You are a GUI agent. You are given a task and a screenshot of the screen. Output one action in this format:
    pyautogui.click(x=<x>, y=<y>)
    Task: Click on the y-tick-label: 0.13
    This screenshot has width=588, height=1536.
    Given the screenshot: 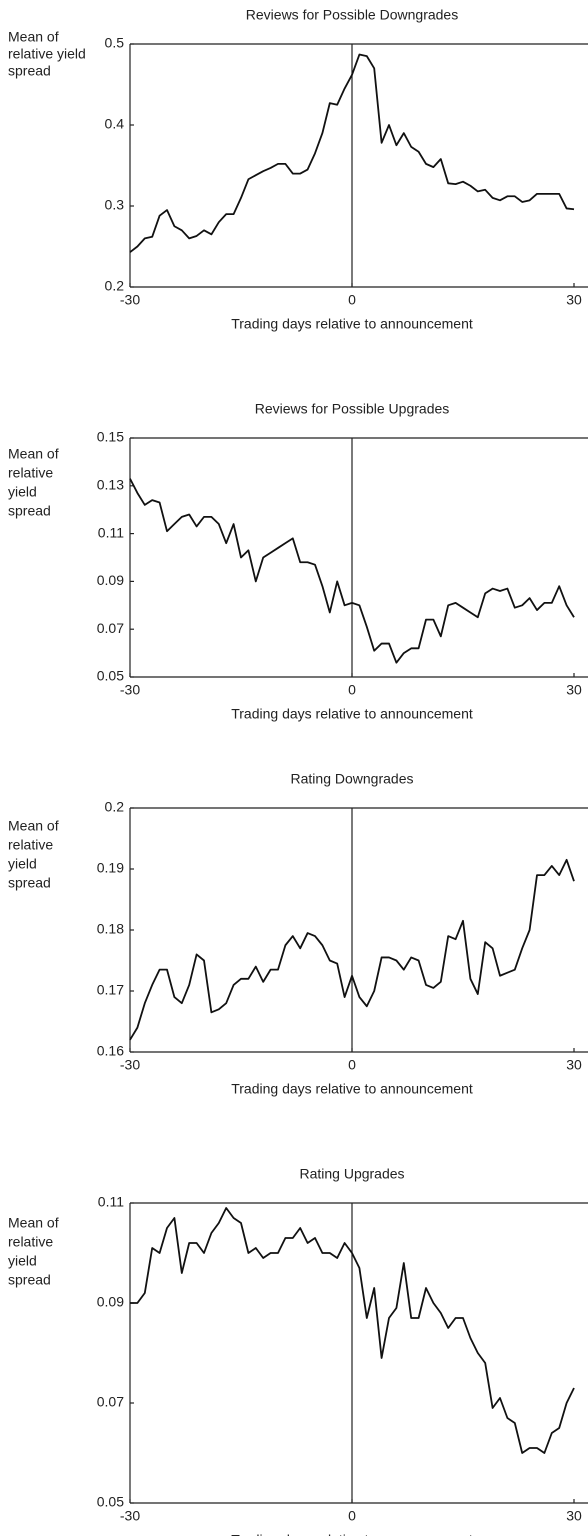 What is the action you would take?
    pyautogui.click(x=110, y=485)
    